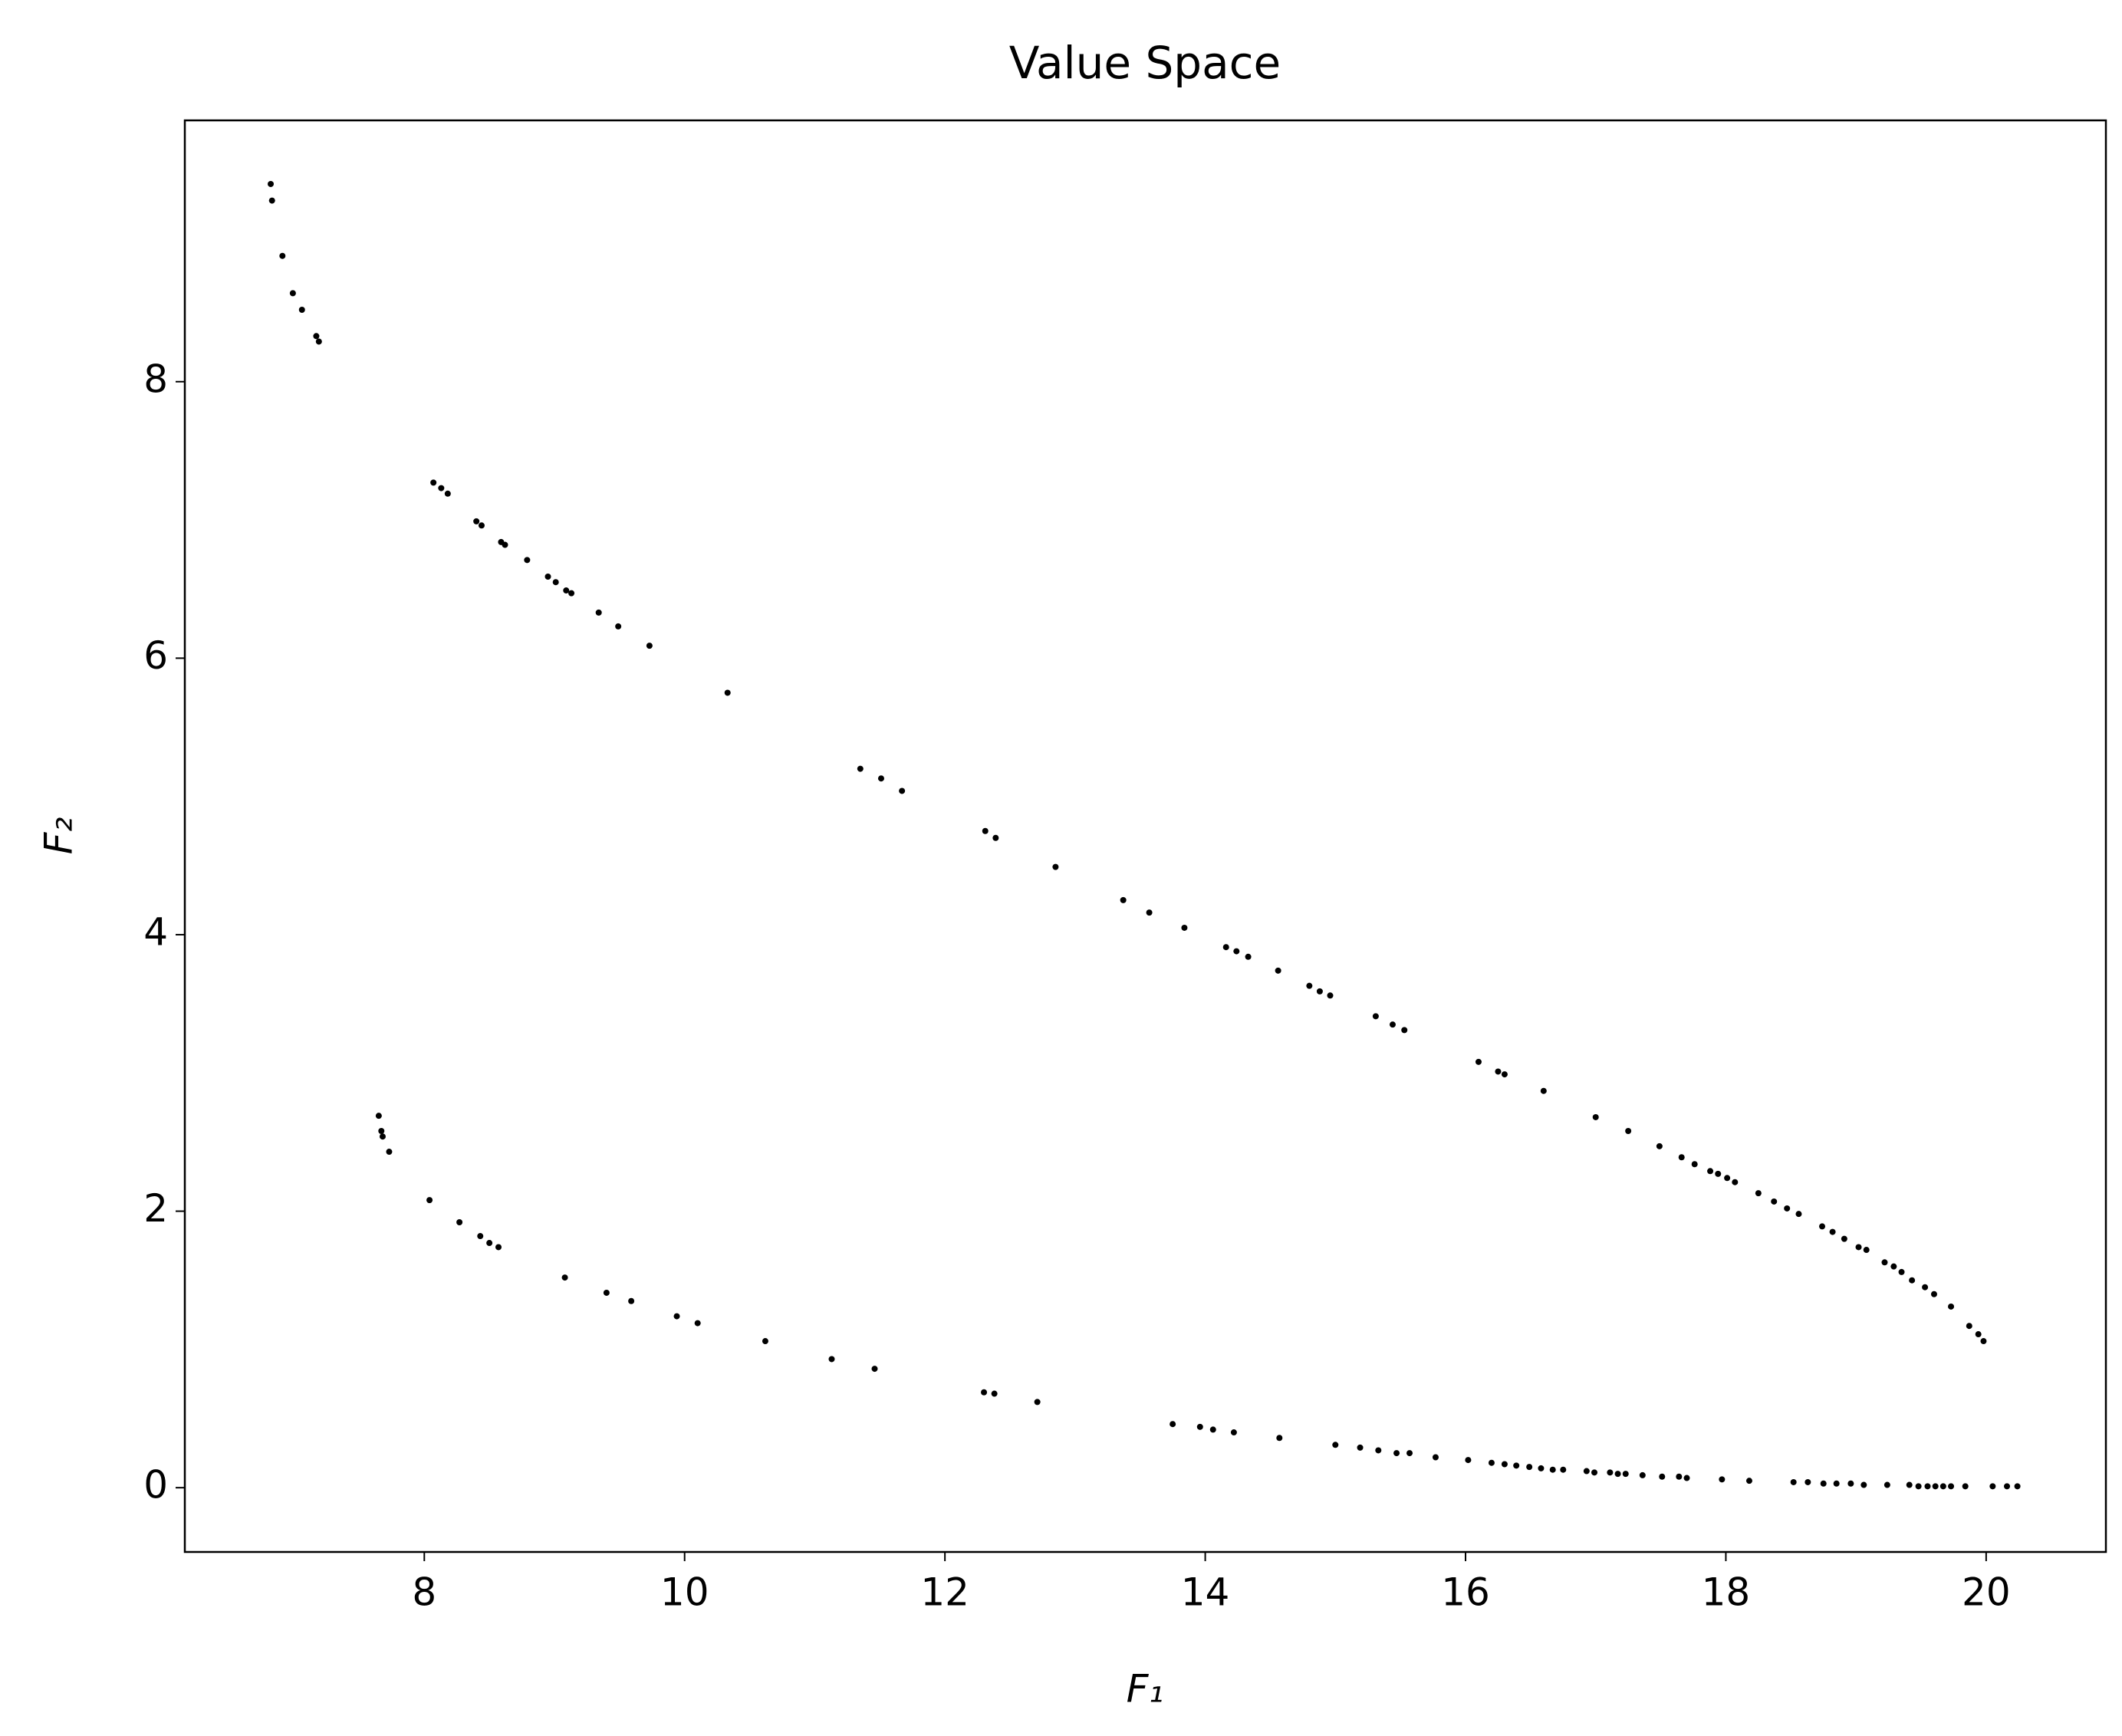 The height and width of the screenshot is (1736, 2122). I want to click on y-tick-label: 0, so click(155, 1485).